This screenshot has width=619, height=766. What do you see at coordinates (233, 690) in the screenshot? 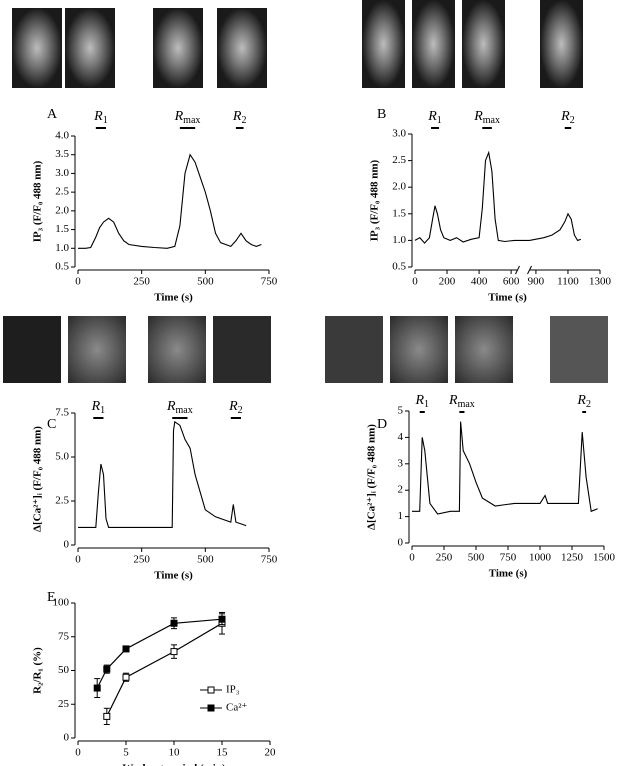
I see `legend-label: IP₃` at bounding box center [233, 690].